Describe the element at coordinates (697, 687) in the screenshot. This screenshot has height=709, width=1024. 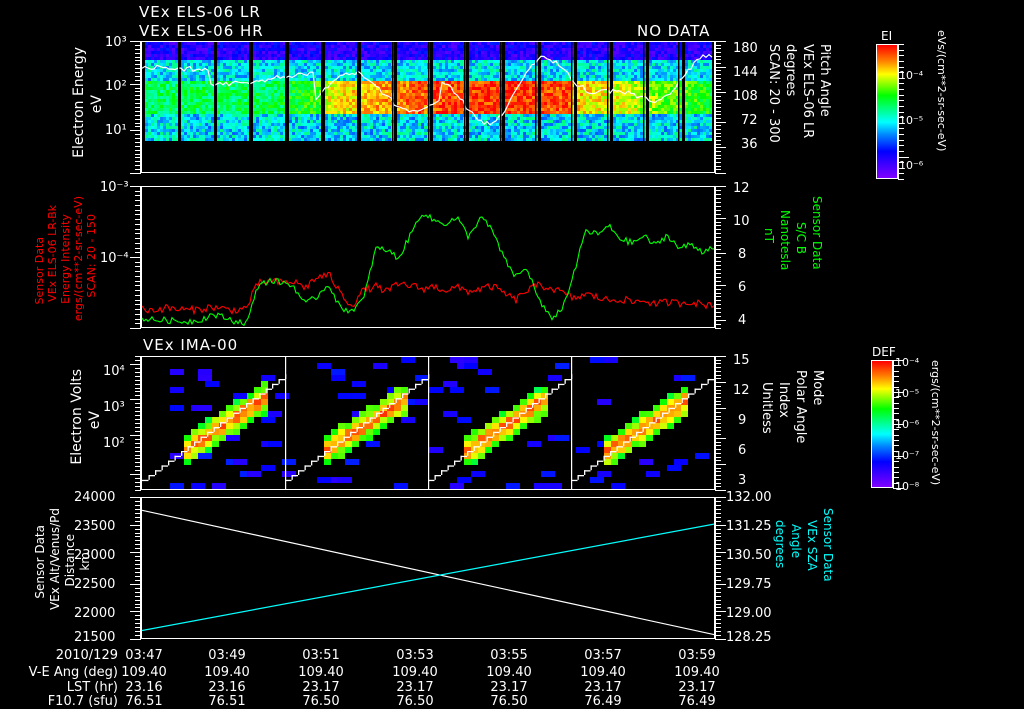
I see `footer-cell-r2-c6: 23.17` at that location.